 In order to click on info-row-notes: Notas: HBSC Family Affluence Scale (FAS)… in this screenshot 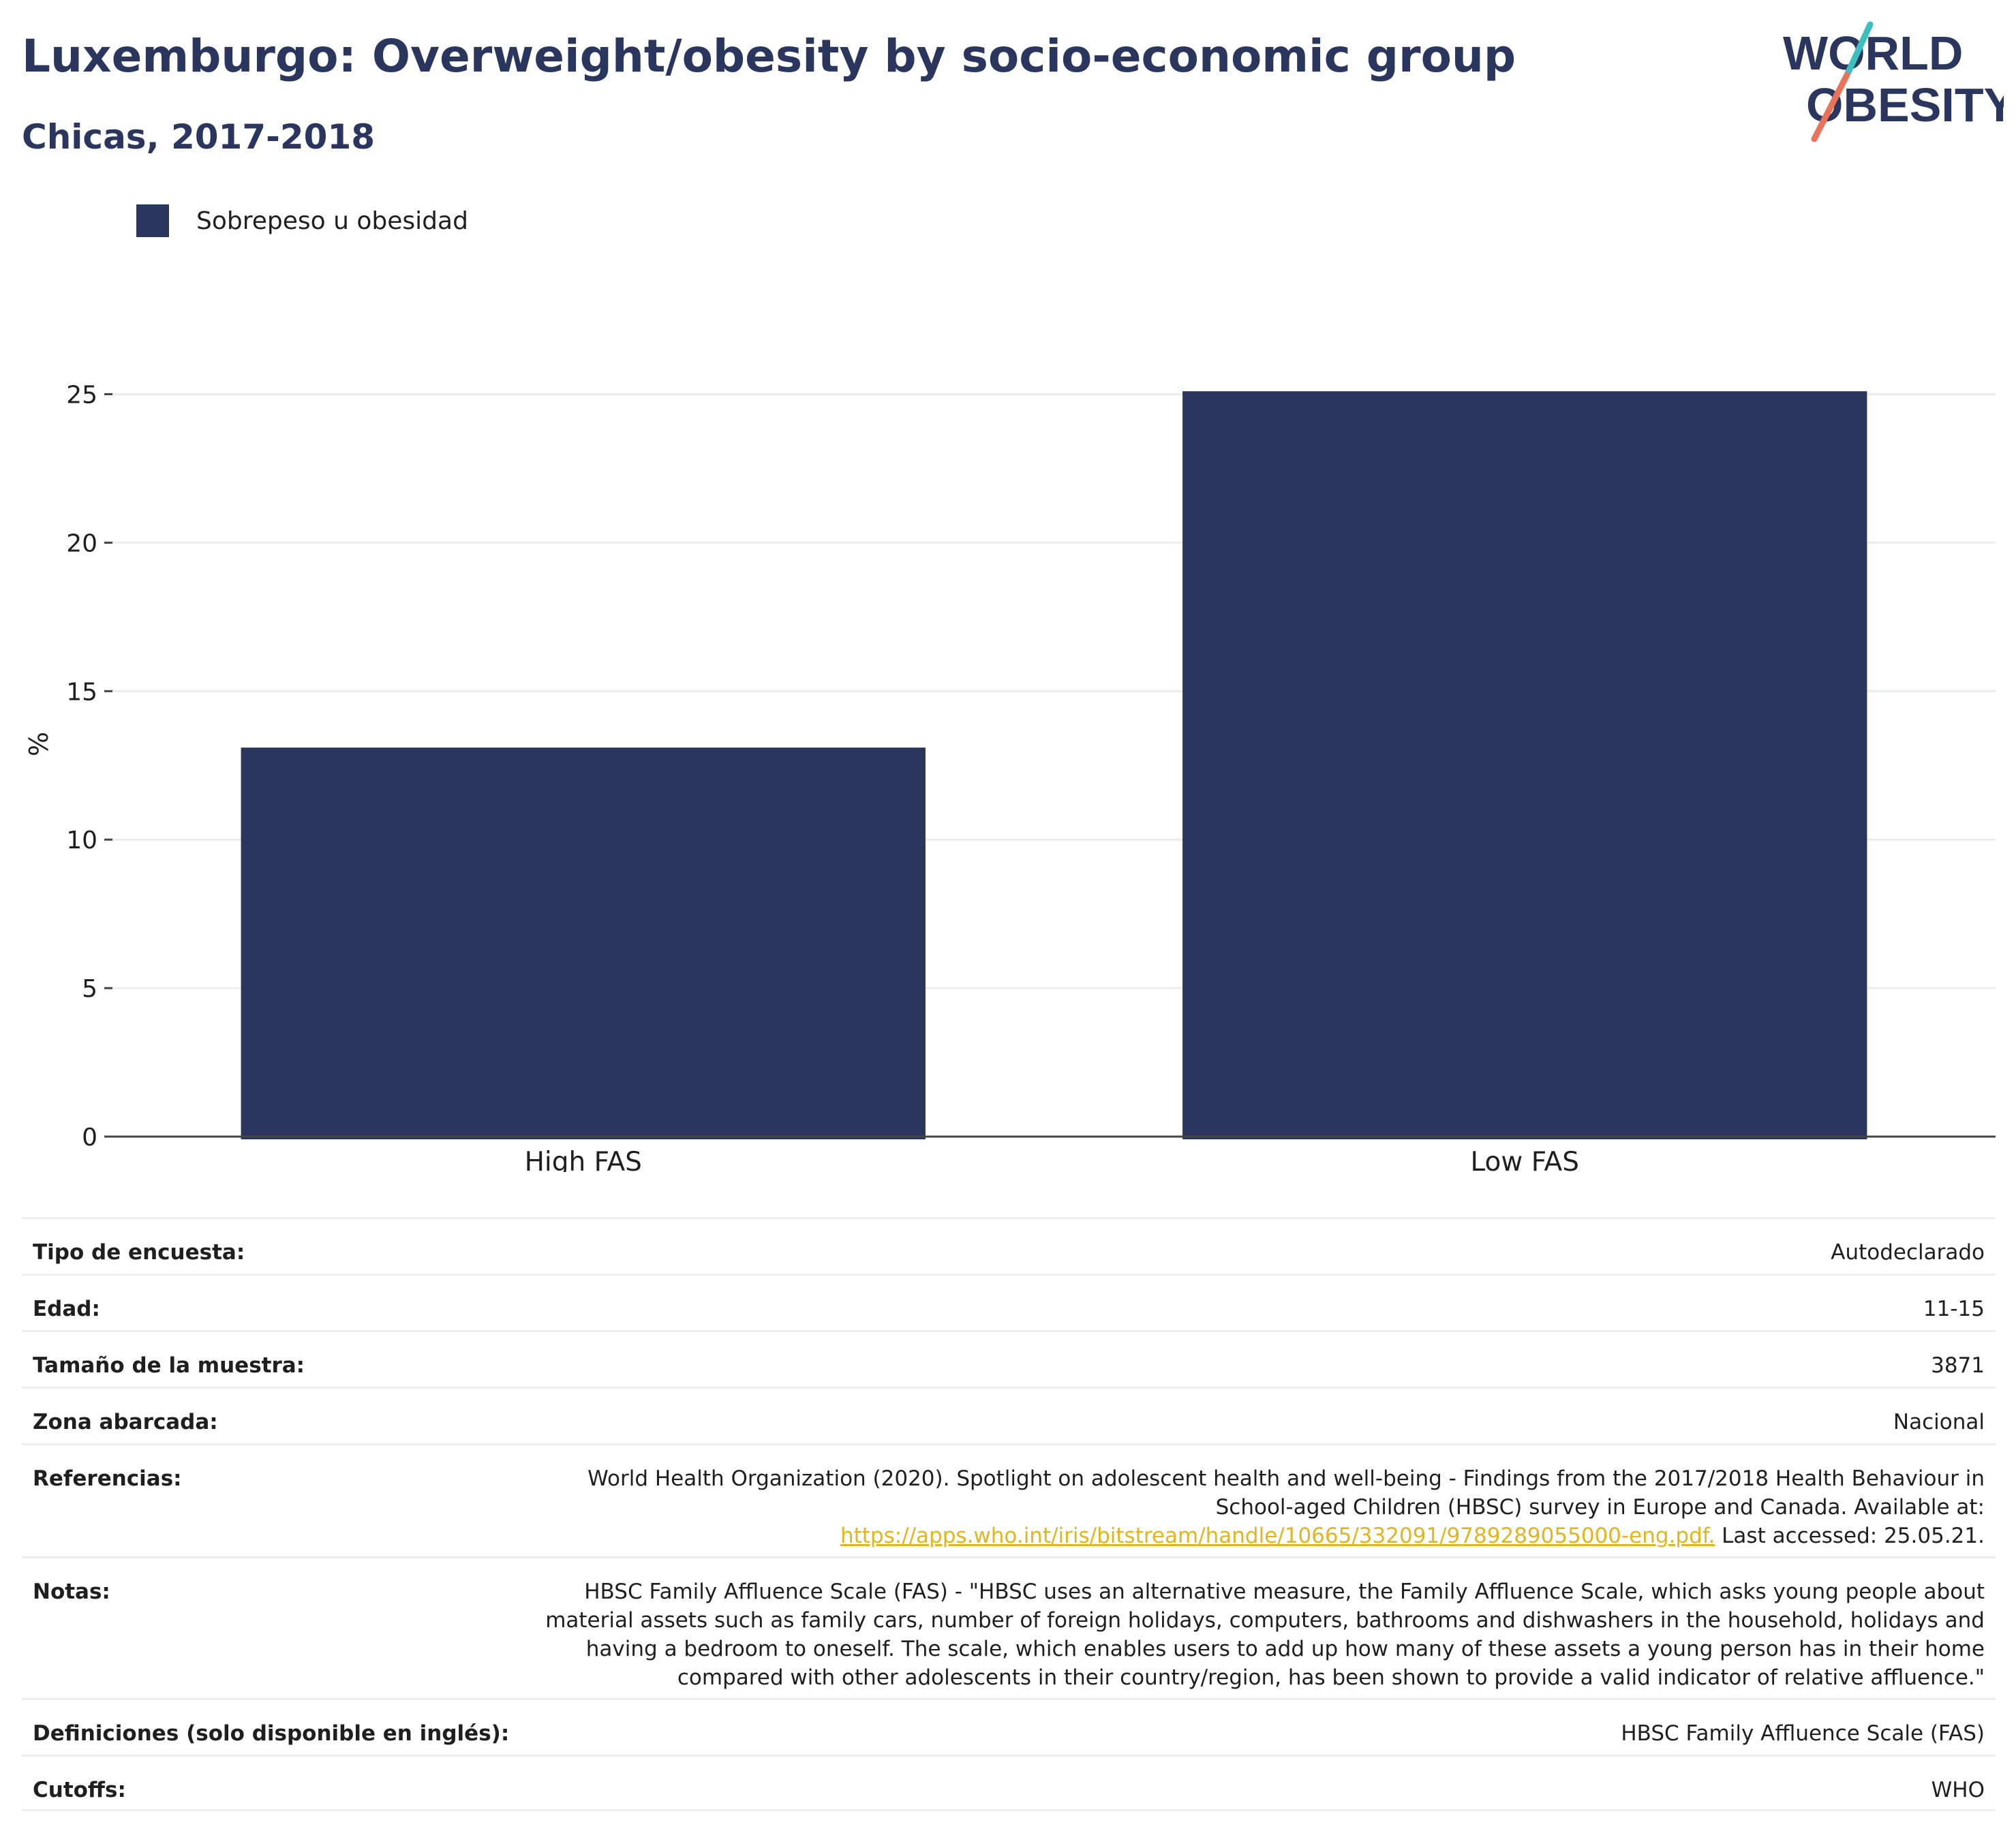, I will do `click(1009, 1627)`.